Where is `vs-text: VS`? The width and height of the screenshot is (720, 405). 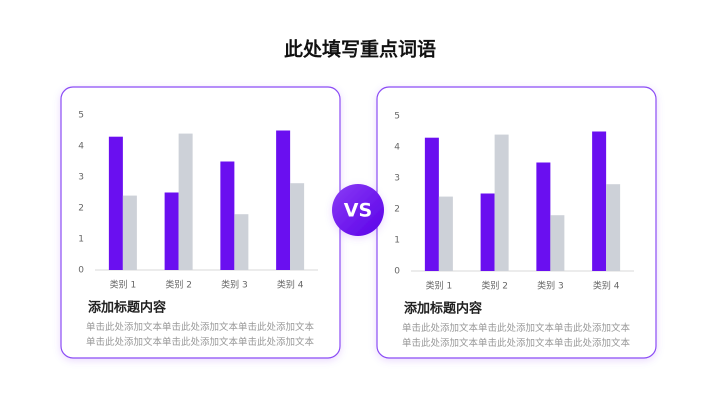
vs-text: VS is located at coordinates (358, 211).